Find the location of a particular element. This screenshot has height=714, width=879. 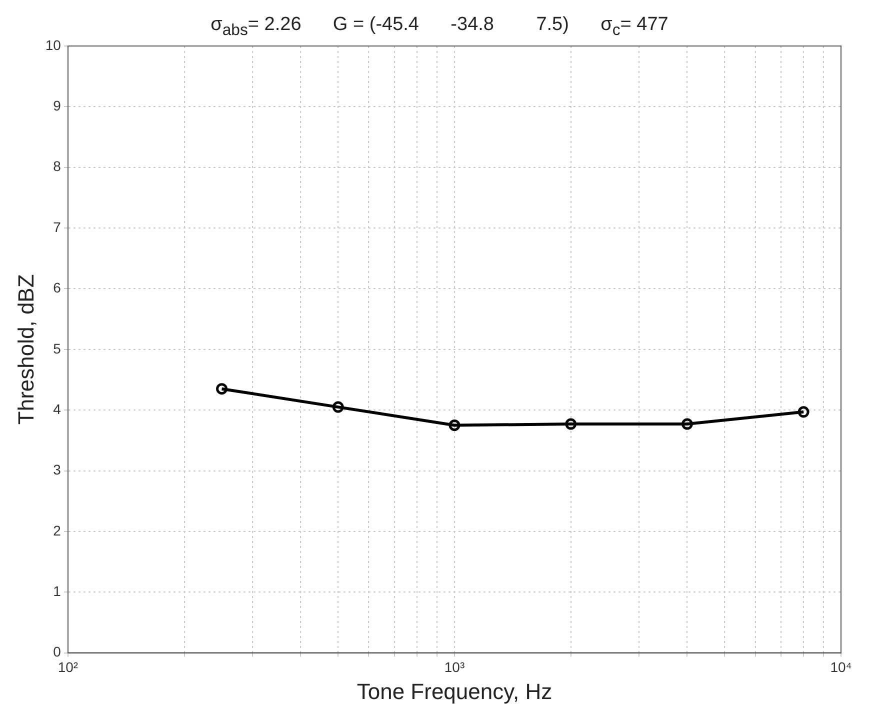

x-axis-title: Tone Frequency, Hz is located at coordinates (454, 691).